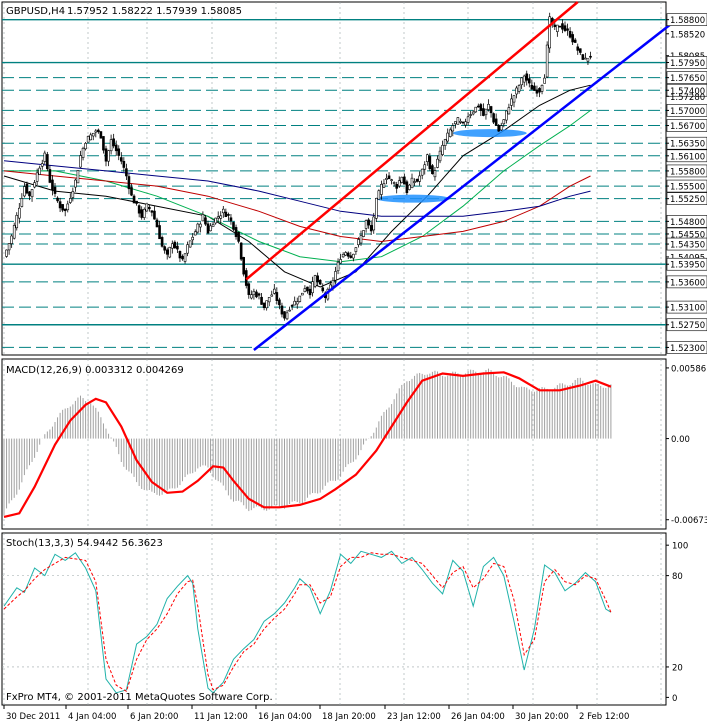 The image size is (707, 723). I want to click on highlight-ellipse, so click(413, 198).